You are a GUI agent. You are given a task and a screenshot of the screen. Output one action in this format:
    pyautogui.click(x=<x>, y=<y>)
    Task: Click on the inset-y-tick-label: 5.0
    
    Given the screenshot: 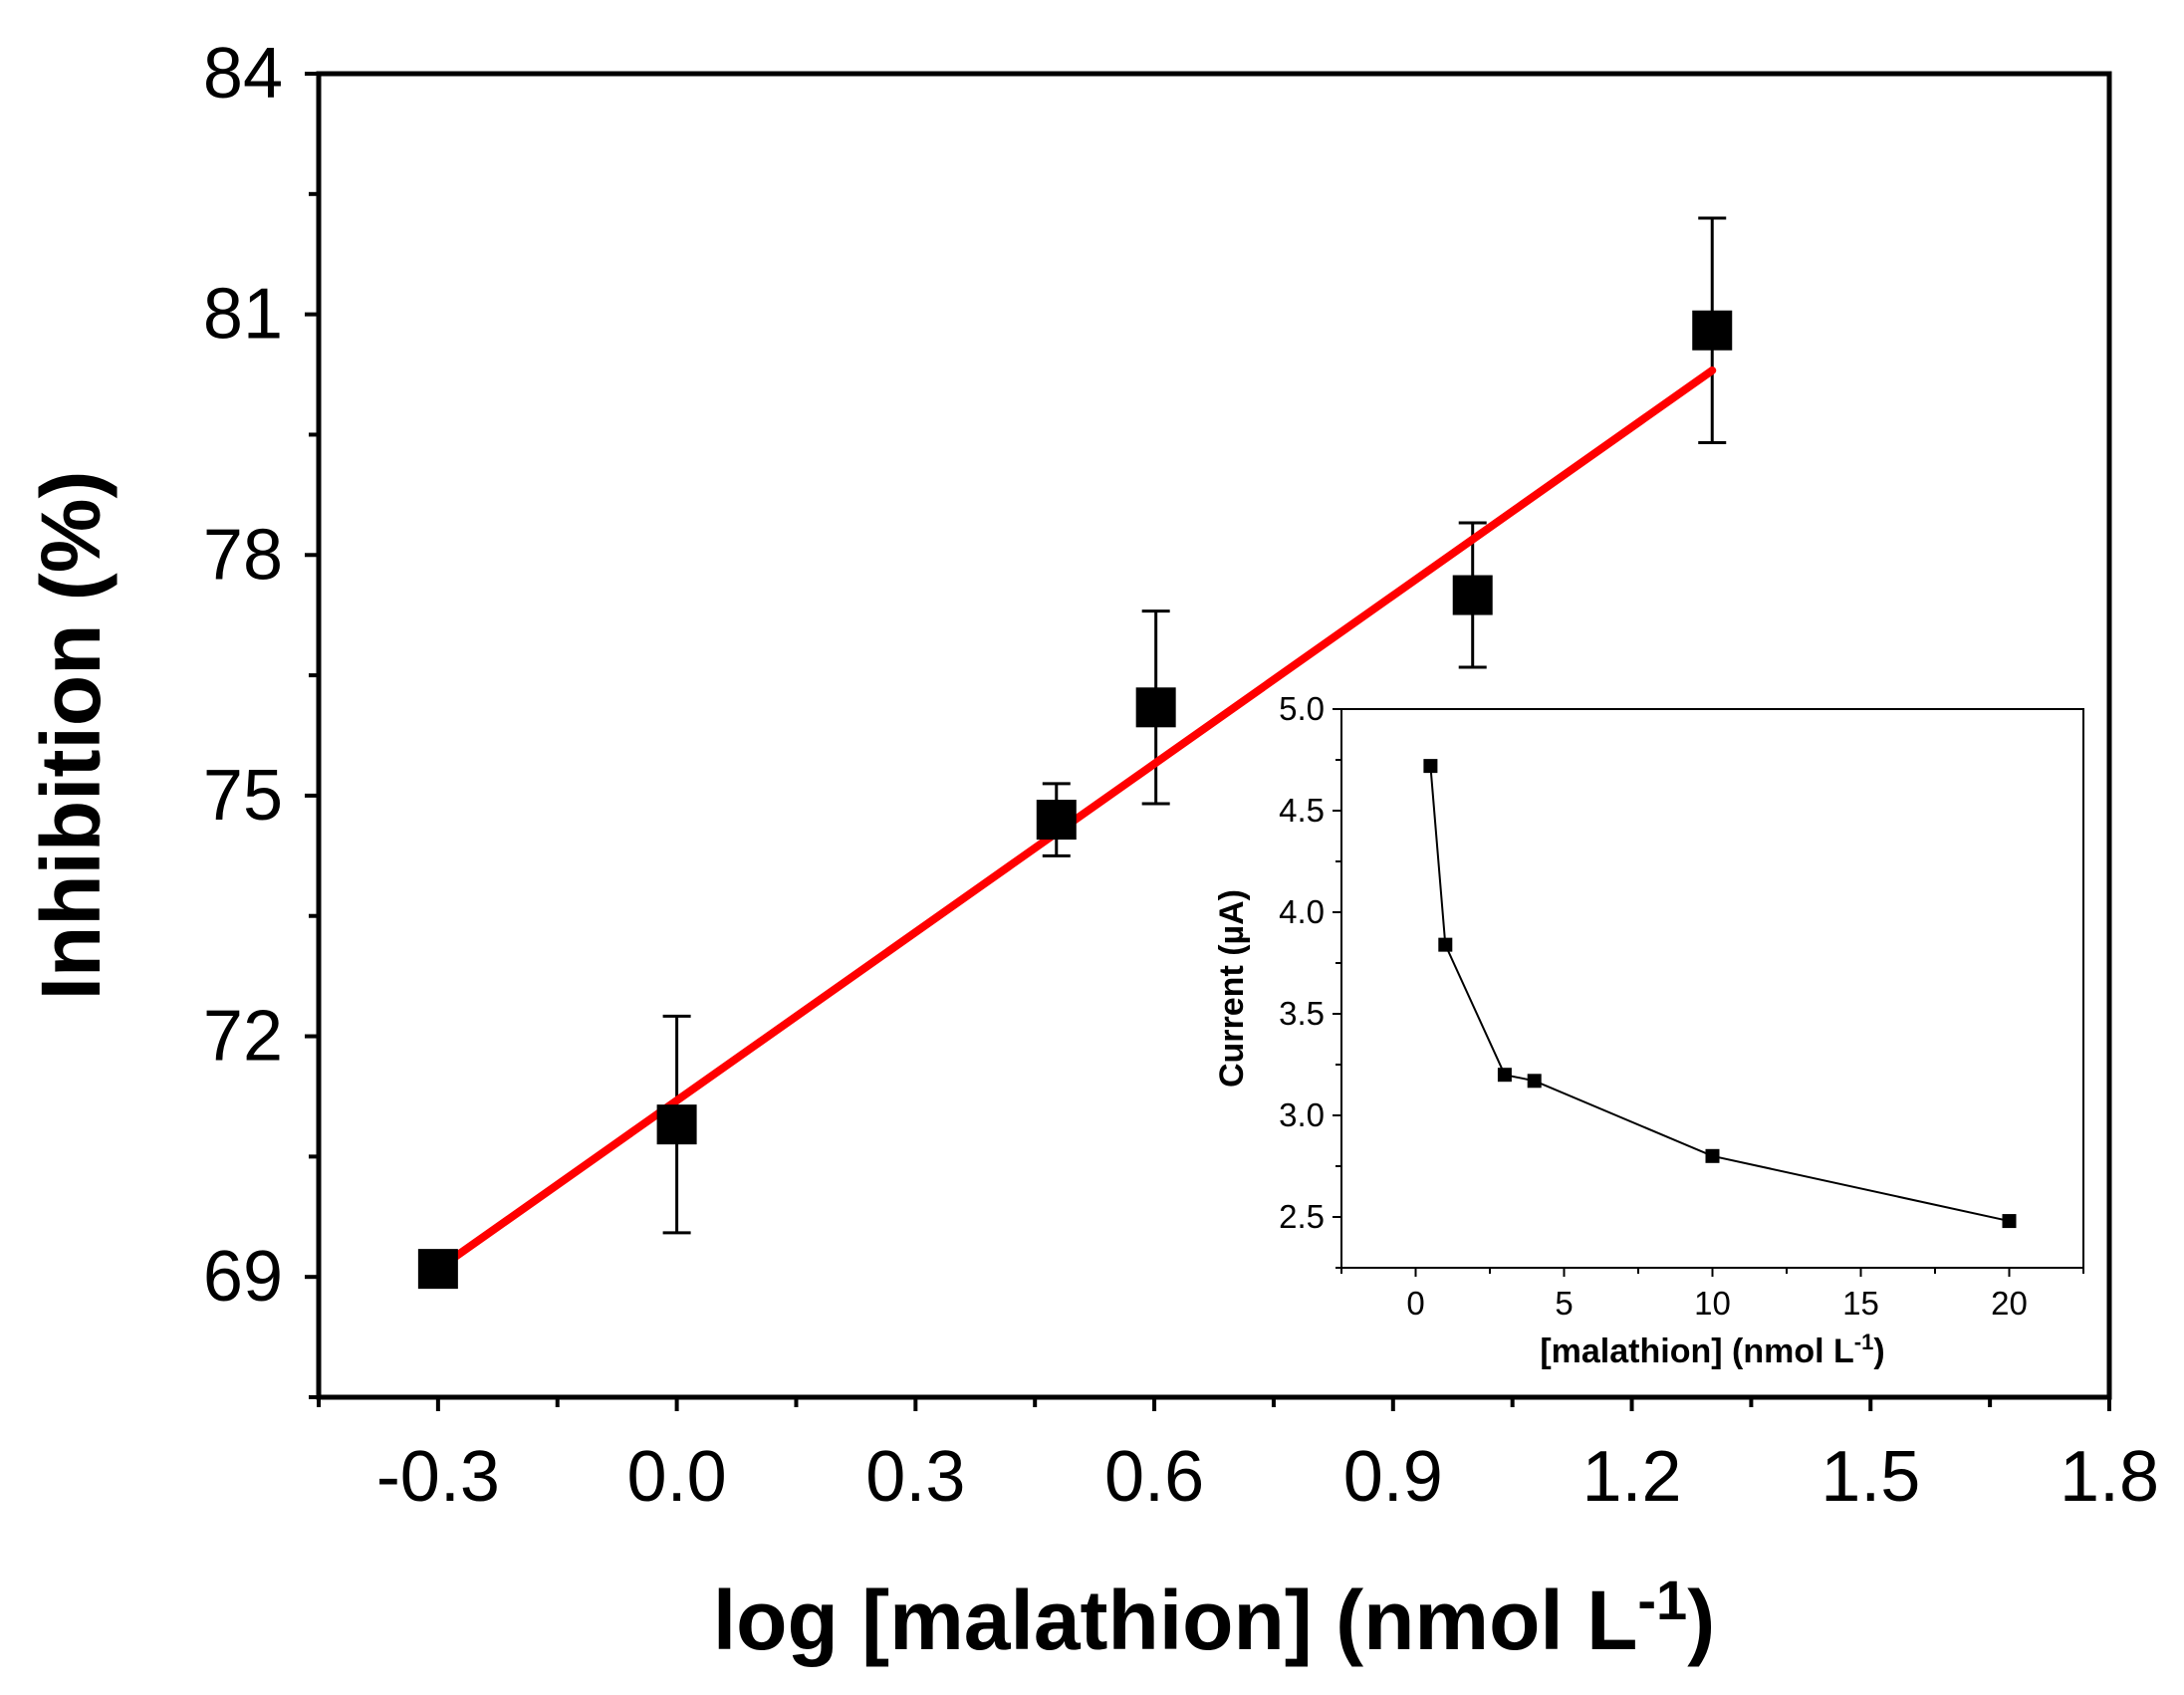 What is the action you would take?
    pyautogui.click(x=1302, y=708)
    